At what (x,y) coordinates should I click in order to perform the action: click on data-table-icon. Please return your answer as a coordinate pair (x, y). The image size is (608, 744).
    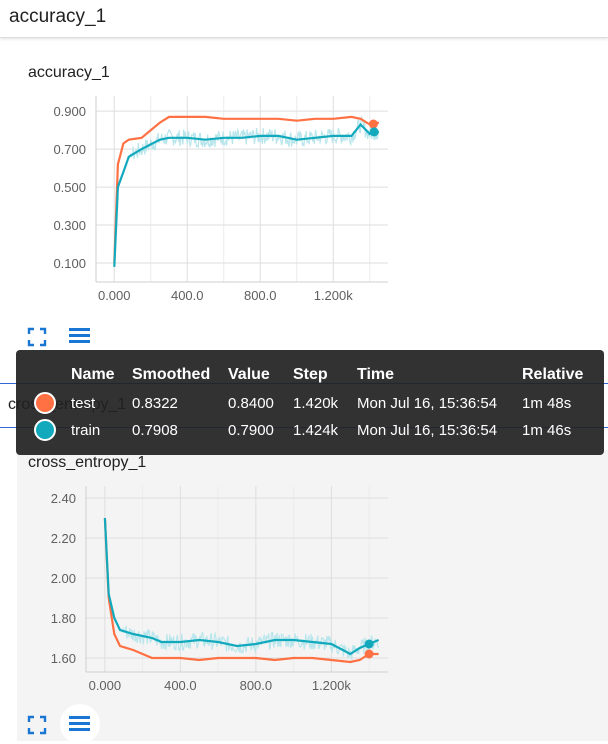
    Looking at the image, I should click on (79, 725).